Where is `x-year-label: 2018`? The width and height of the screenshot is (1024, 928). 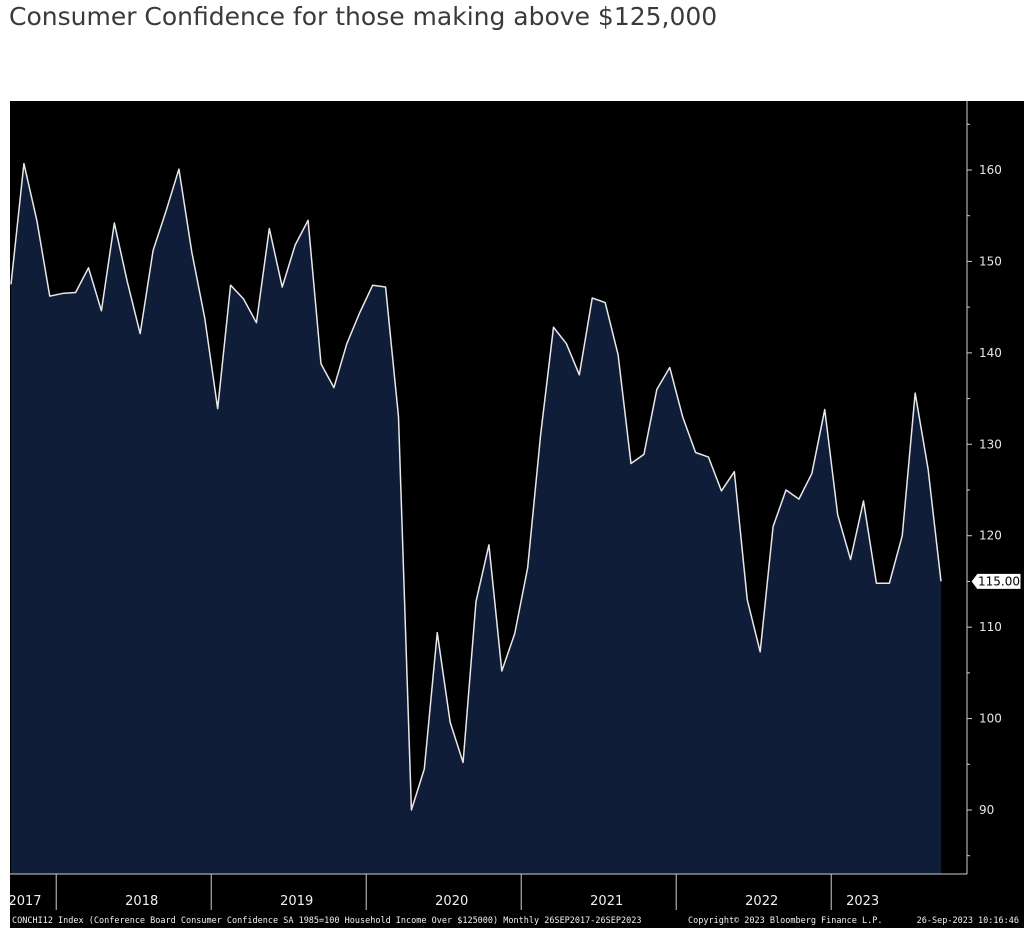
x-year-label: 2018 is located at coordinates (141, 901).